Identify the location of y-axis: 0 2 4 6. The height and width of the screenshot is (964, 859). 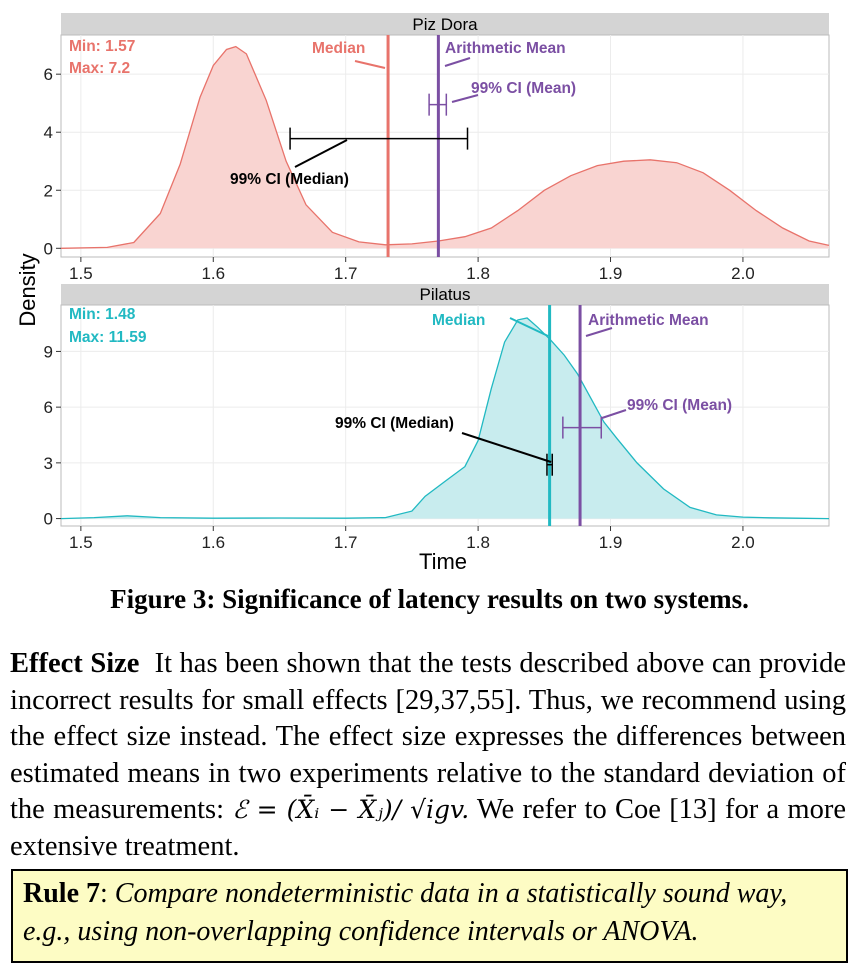
(52, 161).